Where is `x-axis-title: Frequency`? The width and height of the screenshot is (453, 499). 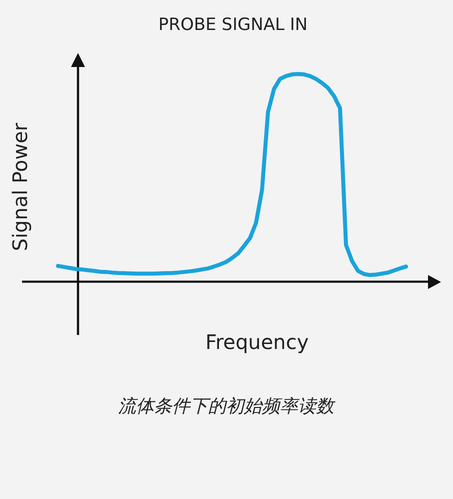 x-axis-title: Frequency is located at coordinates (257, 342).